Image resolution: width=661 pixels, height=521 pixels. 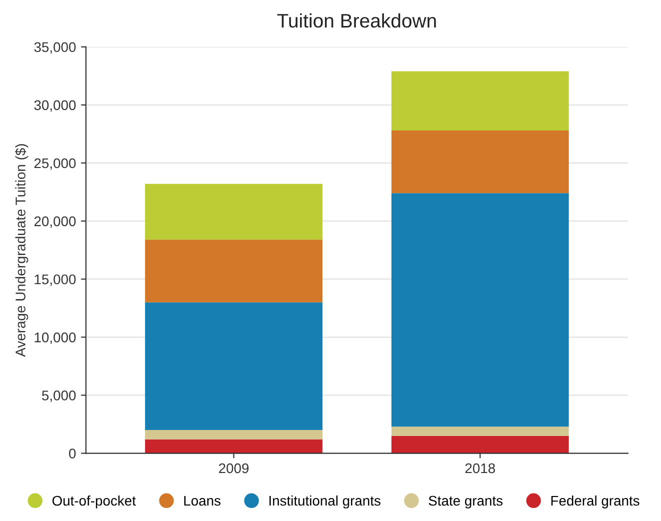 I want to click on legend-label: Federal grants, so click(x=595, y=501).